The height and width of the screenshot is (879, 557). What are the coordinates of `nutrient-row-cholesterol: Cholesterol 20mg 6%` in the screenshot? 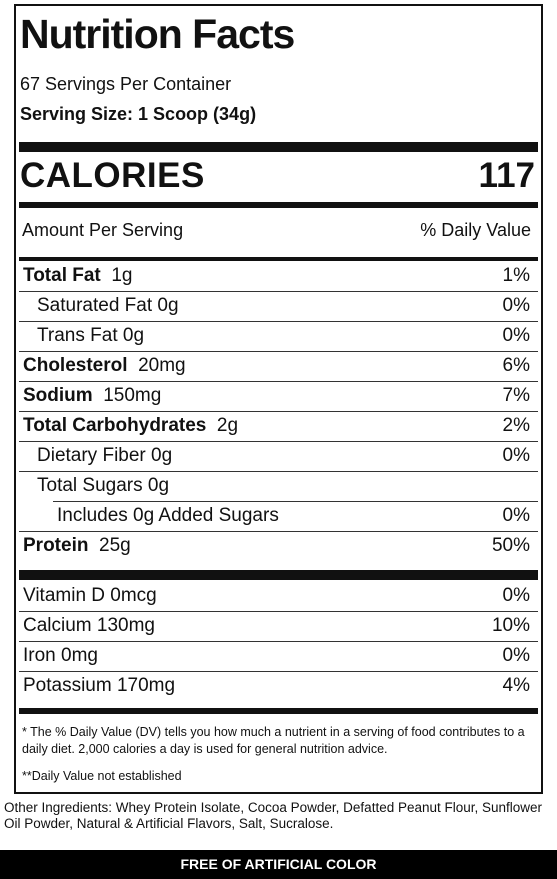 It's located at (278, 367).